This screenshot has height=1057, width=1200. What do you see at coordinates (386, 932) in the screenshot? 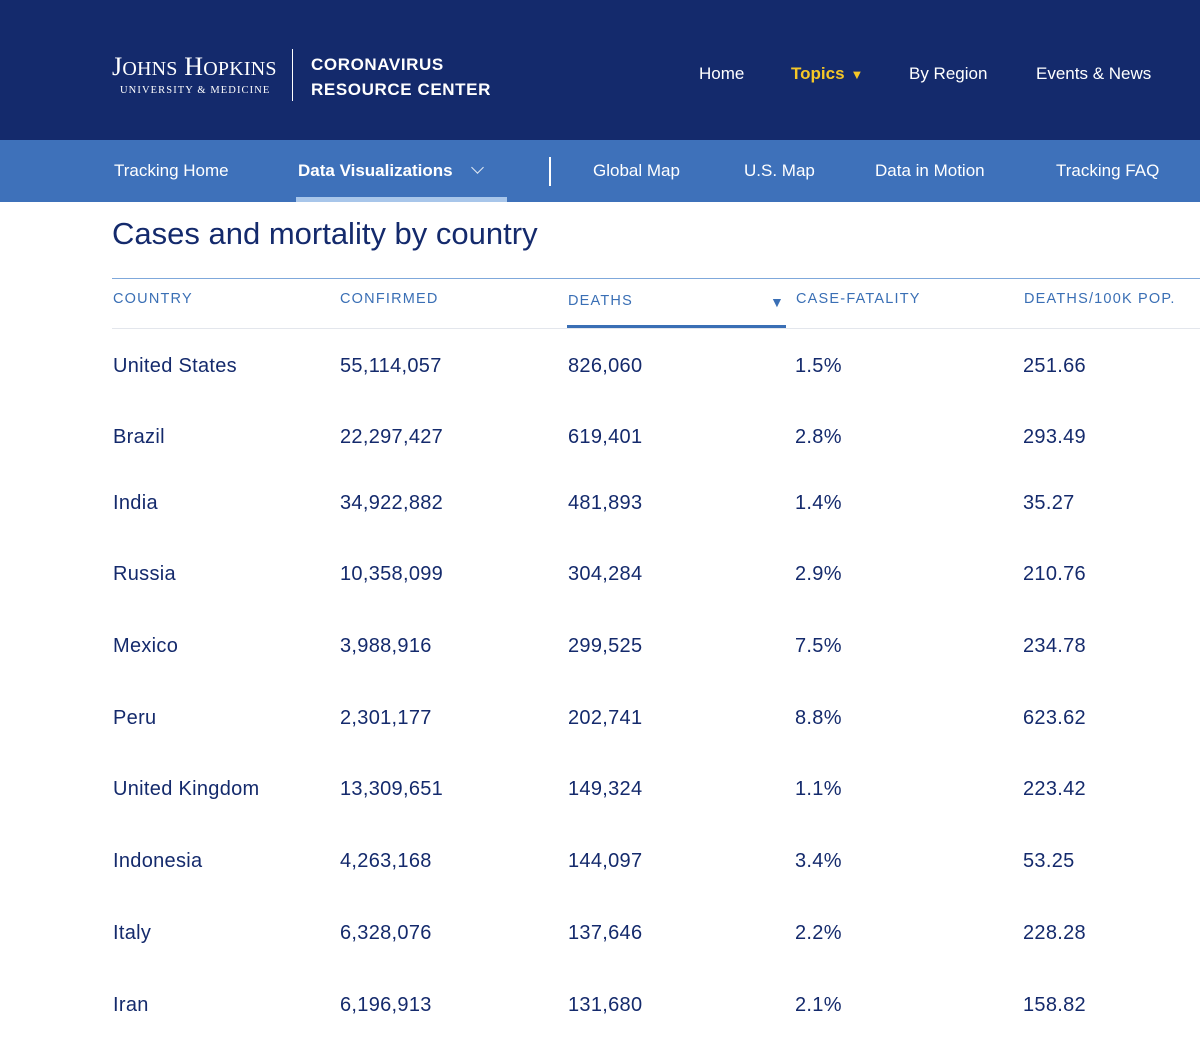
I see `cell-confirmed: 6,328,076` at bounding box center [386, 932].